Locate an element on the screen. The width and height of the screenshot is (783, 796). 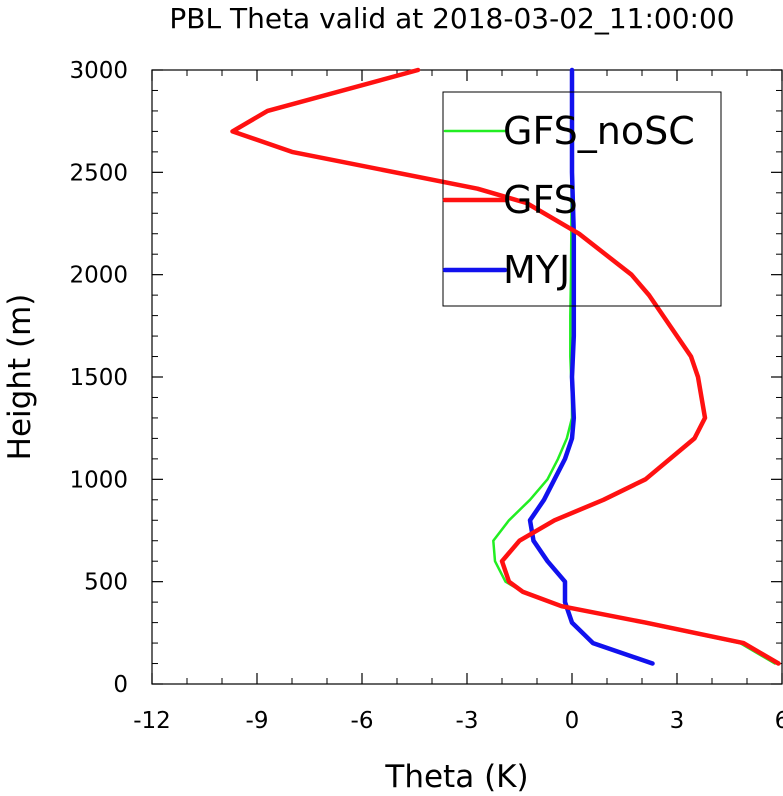
x-tick-label: -9 is located at coordinates (257, 721).